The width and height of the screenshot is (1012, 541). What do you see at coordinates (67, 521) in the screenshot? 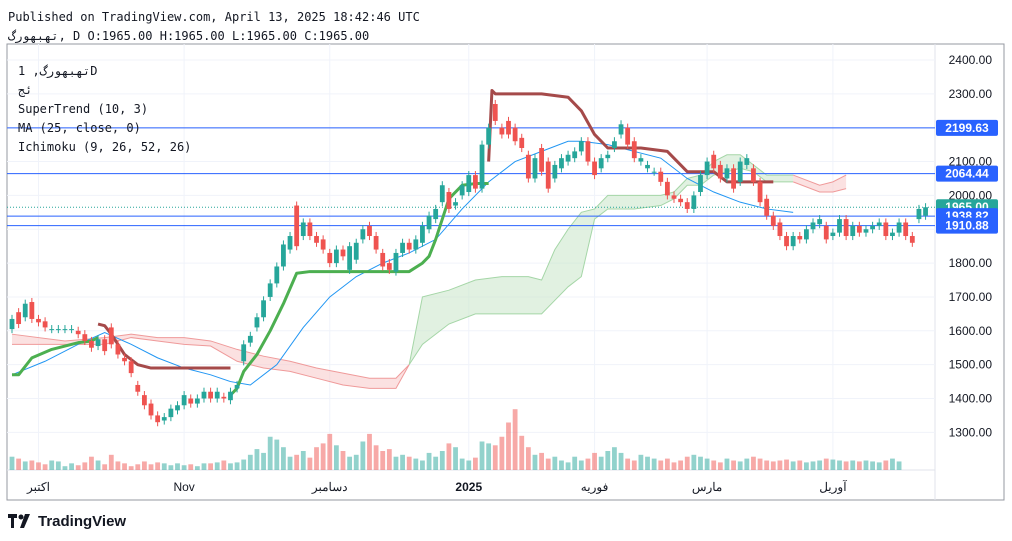
I see `tradingview-brand: TradingView` at bounding box center [67, 521].